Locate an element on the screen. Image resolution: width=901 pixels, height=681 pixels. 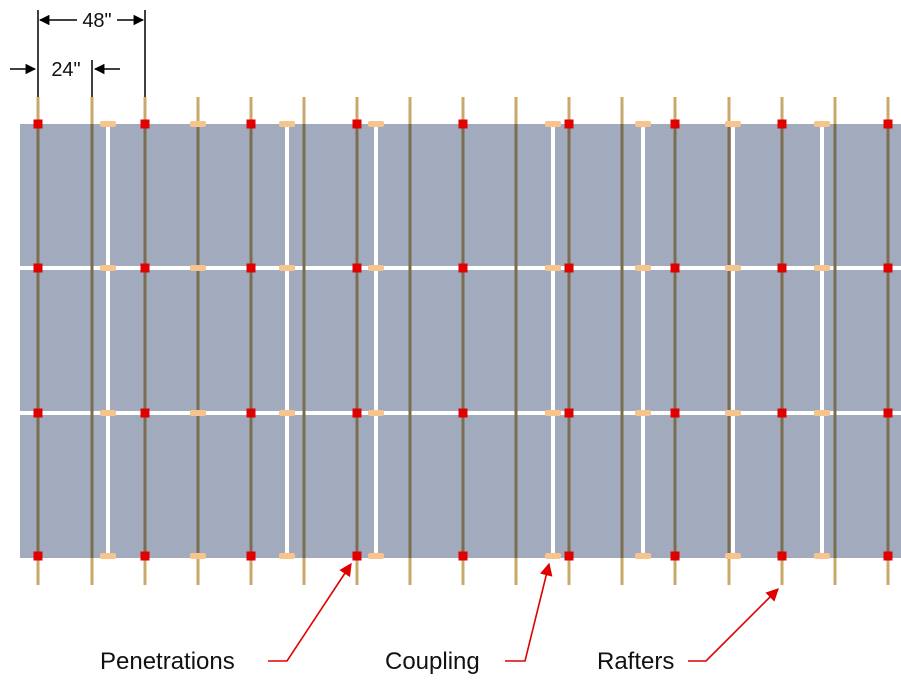
callout-label-rafters: Rafters is located at coordinates (635, 661).